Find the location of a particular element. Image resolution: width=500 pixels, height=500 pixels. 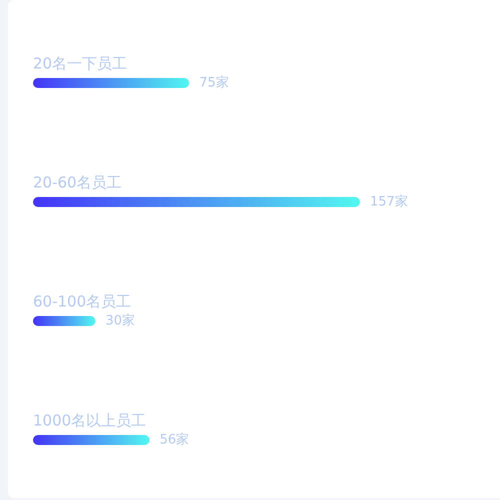

y-tick-label: 20名一下员工 is located at coordinates (80, 63).